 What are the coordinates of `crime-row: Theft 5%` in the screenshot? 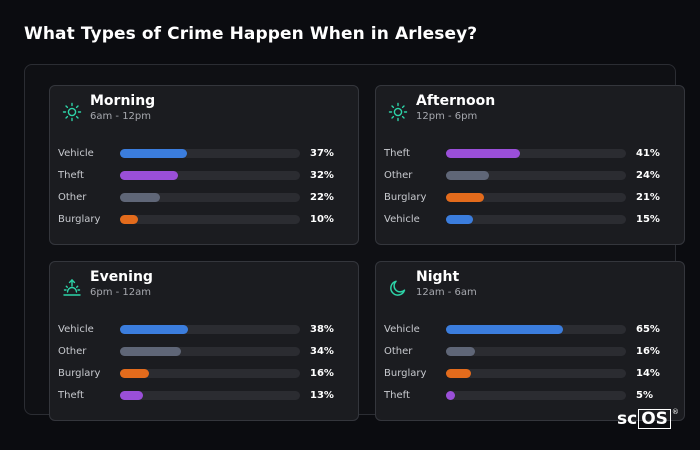 It's located at (531, 396).